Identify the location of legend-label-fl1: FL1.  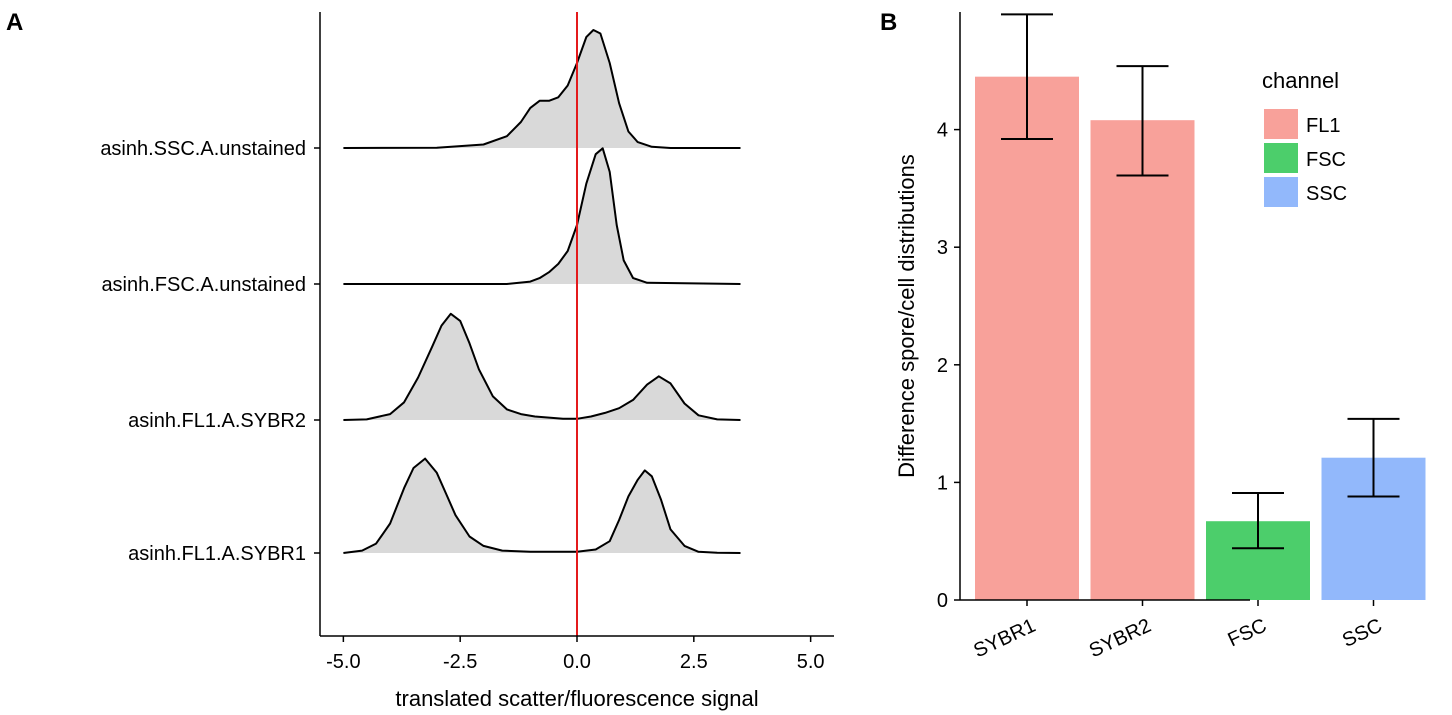
(1323, 126).